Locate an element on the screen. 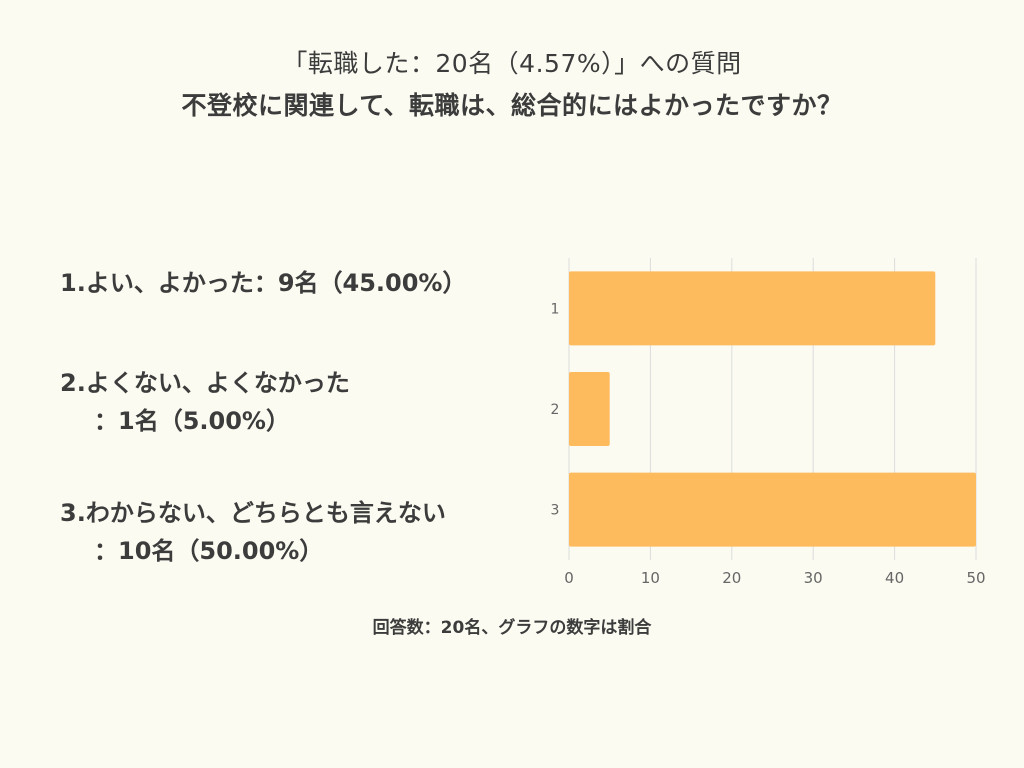  chart-title-line1: 「転職した：20名（4.57%）」への質問 is located at coordinates (512, 63).